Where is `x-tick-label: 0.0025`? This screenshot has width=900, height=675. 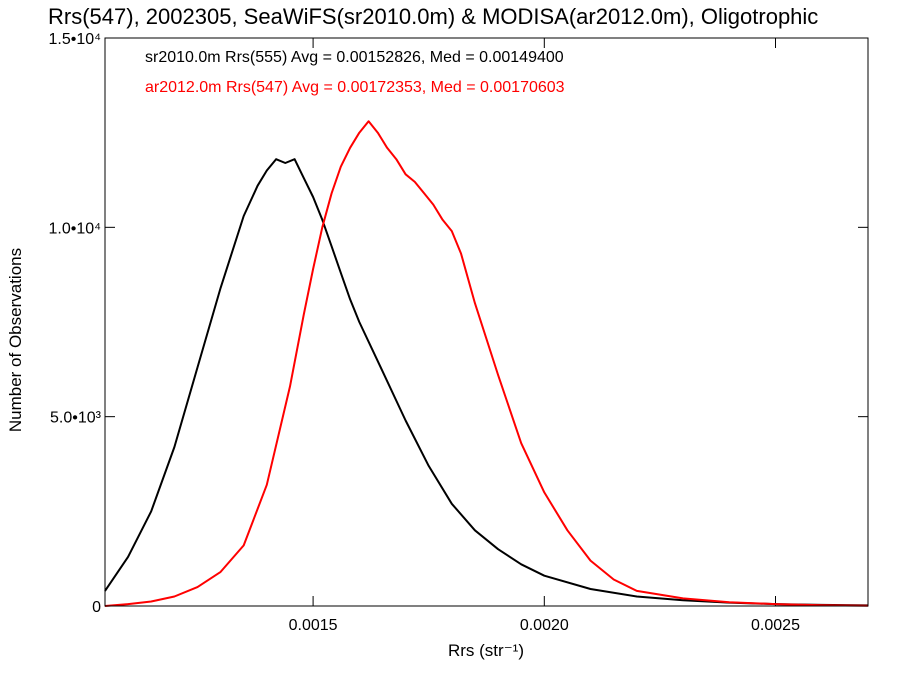
x-tick-label: 0.0025 is located at coordinates (775, 625).